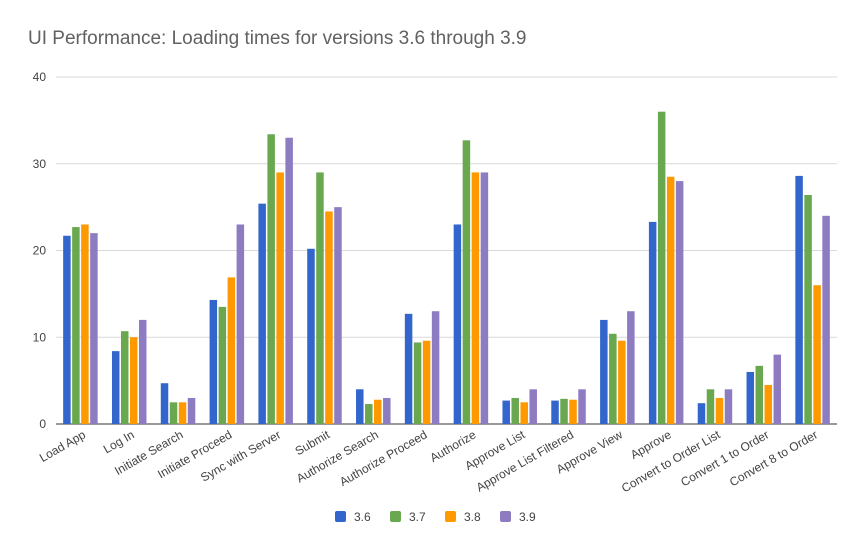 This screenshot has height=552, width=864. Describe the element at coordinates (67, 329) in the screenshot. I see `bar-3-6-load-app` at that location.